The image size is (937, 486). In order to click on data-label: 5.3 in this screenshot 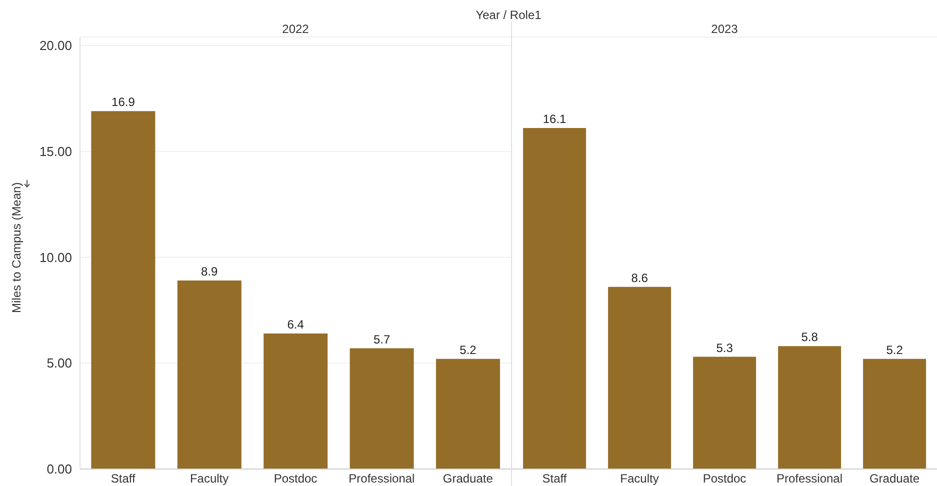, I will do `click(725, 347)`.